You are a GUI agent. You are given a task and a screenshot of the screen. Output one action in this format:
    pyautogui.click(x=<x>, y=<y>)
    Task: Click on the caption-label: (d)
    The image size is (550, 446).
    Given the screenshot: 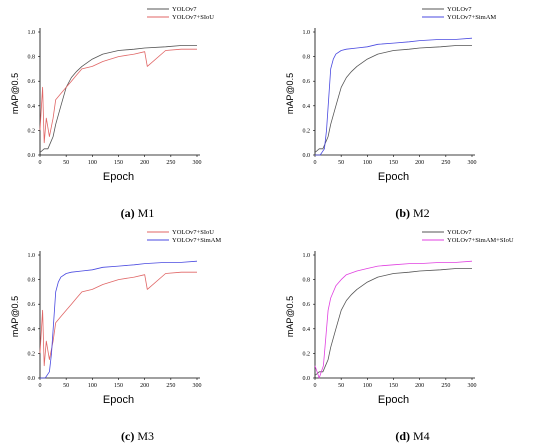 What is the action you would take?
    pyautogui.click(x=402, y=436)
    